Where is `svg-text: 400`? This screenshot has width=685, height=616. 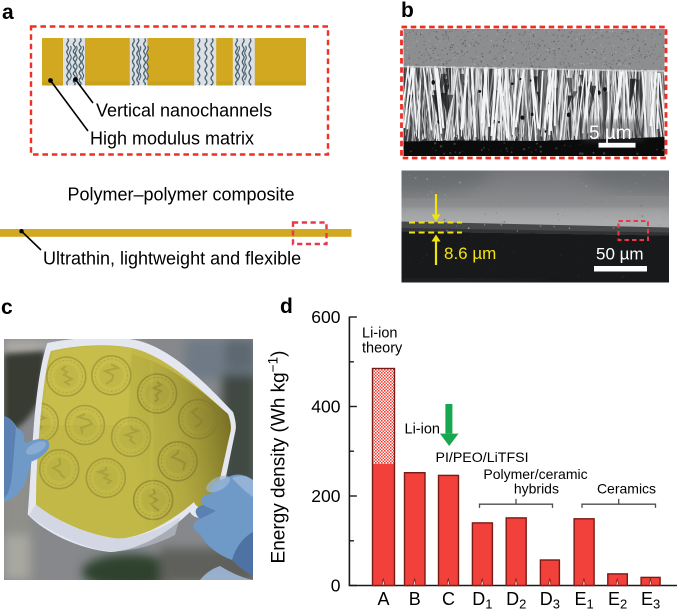 svg-text: 400 is located at coordinates (325, 407).